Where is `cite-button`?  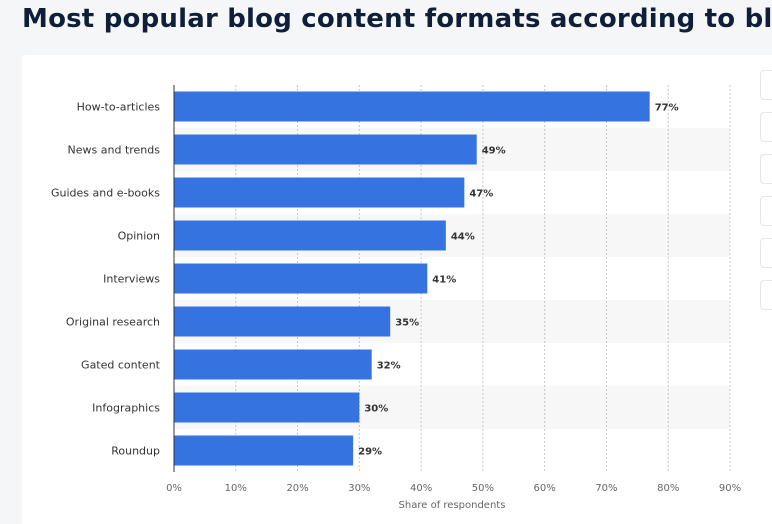
cite-button is located at coordinates (766, 253).